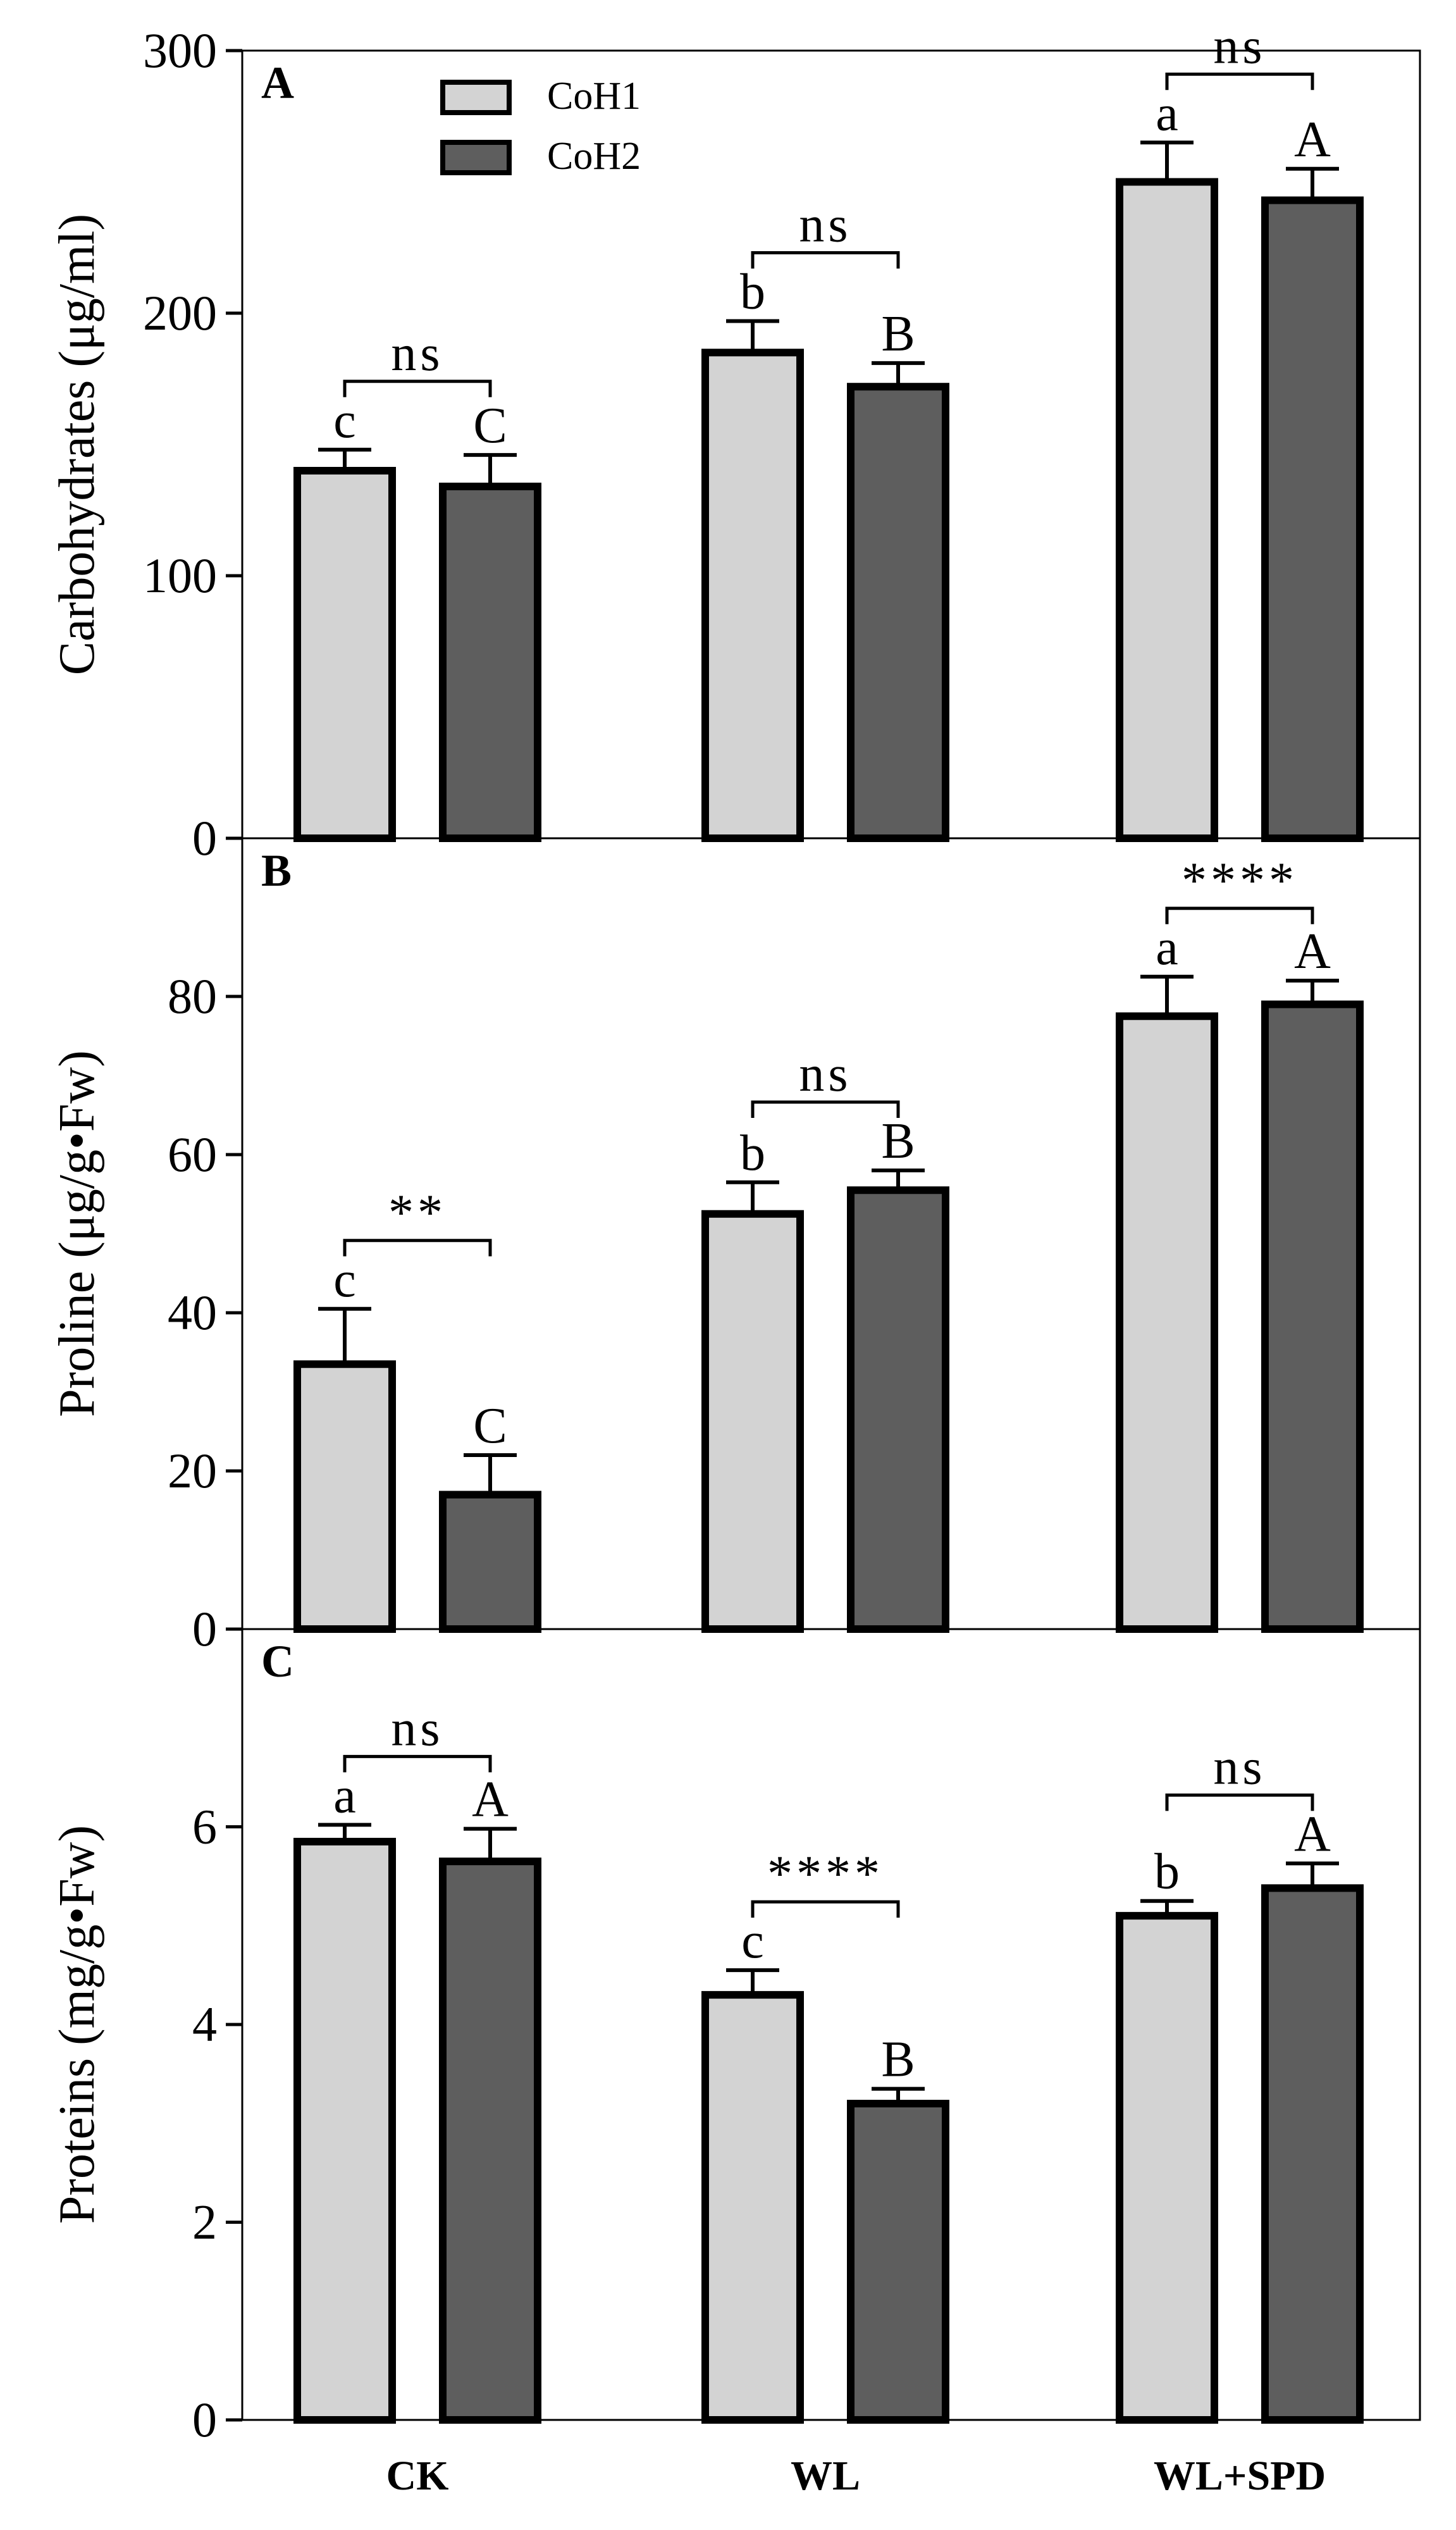 The image size is (1456, 2530). I want to click on y-axis-label: Carbohydrates (μg/ml), so click(77, 444).